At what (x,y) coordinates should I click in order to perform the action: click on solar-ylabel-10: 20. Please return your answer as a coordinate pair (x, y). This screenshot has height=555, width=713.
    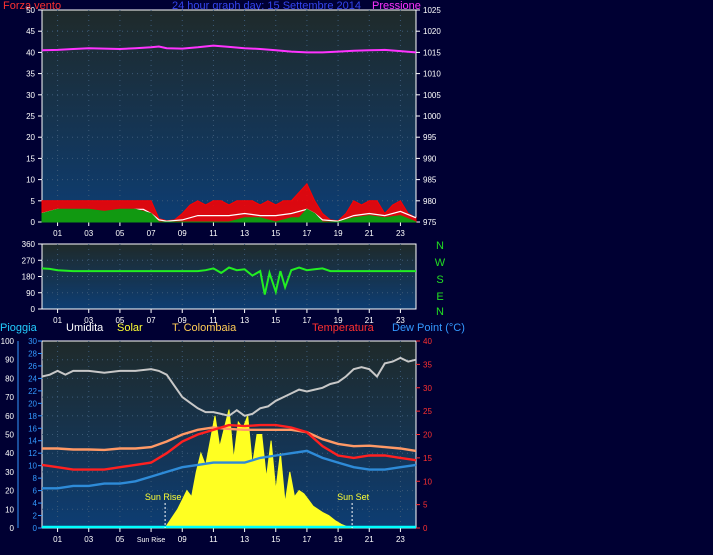
    Looking at the image, I should click on (32, 403).